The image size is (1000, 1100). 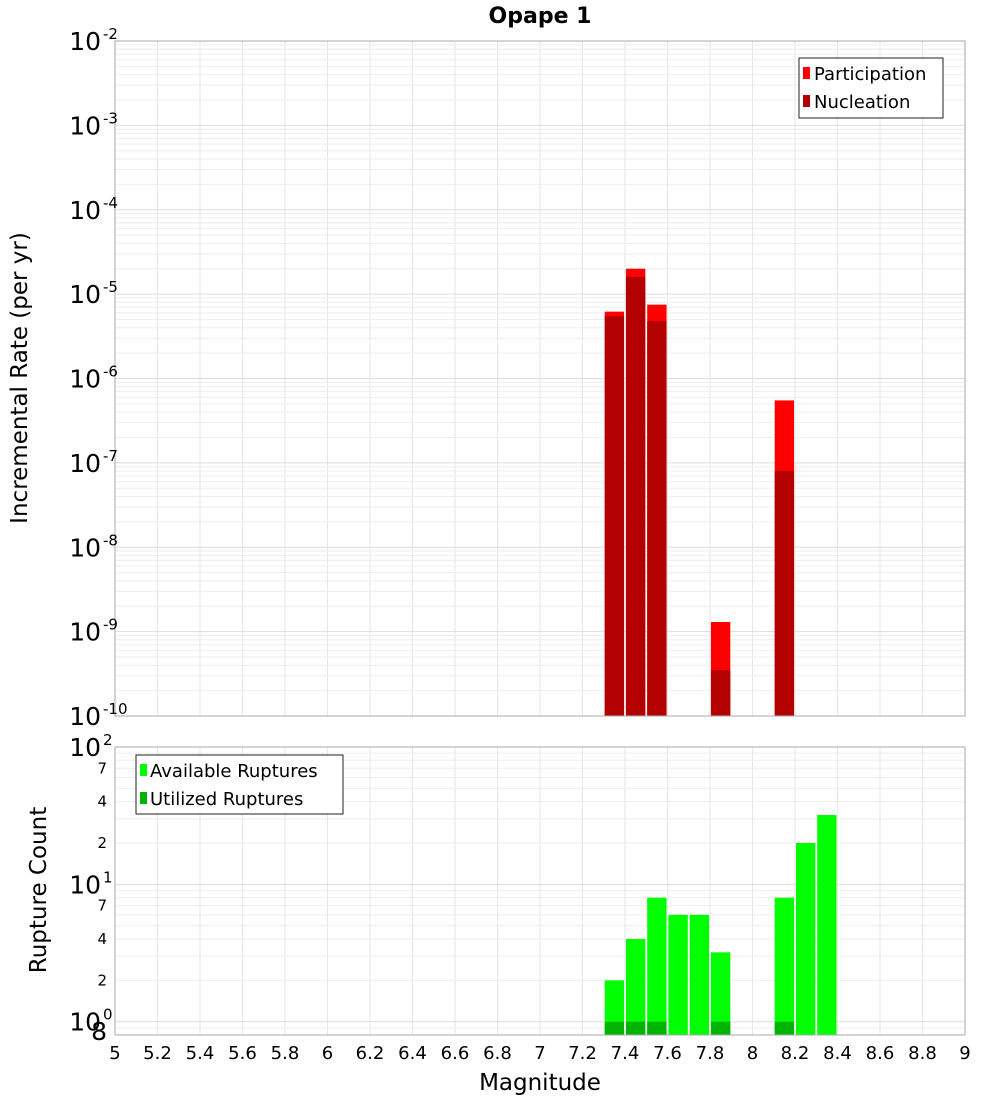 What do you see at coordinates (720, 993) in the screenshot?
I see `bar-available-ruptures-7.85` at bounding box center [720, 993].